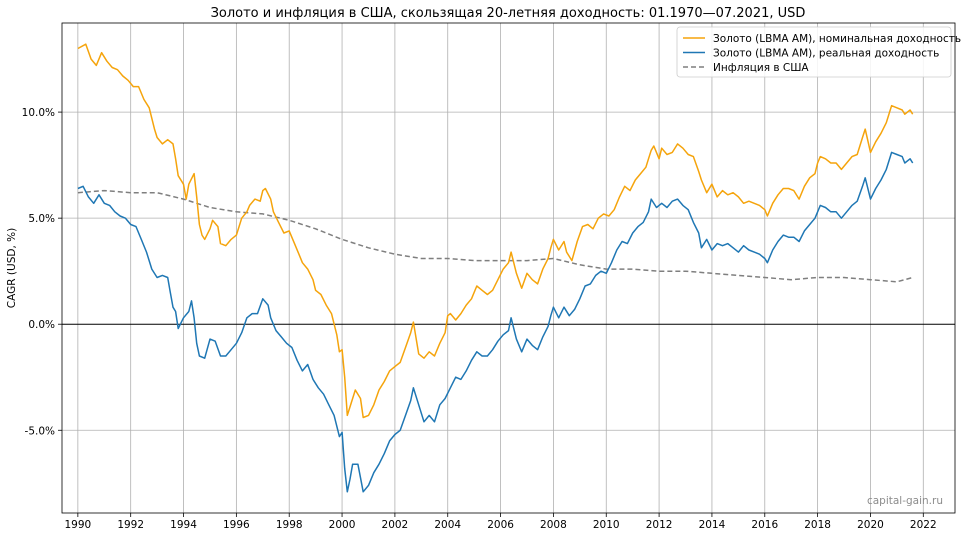 The image size is (961, 536). I want to click on x-tick-label: 1990, so click(77, 525).